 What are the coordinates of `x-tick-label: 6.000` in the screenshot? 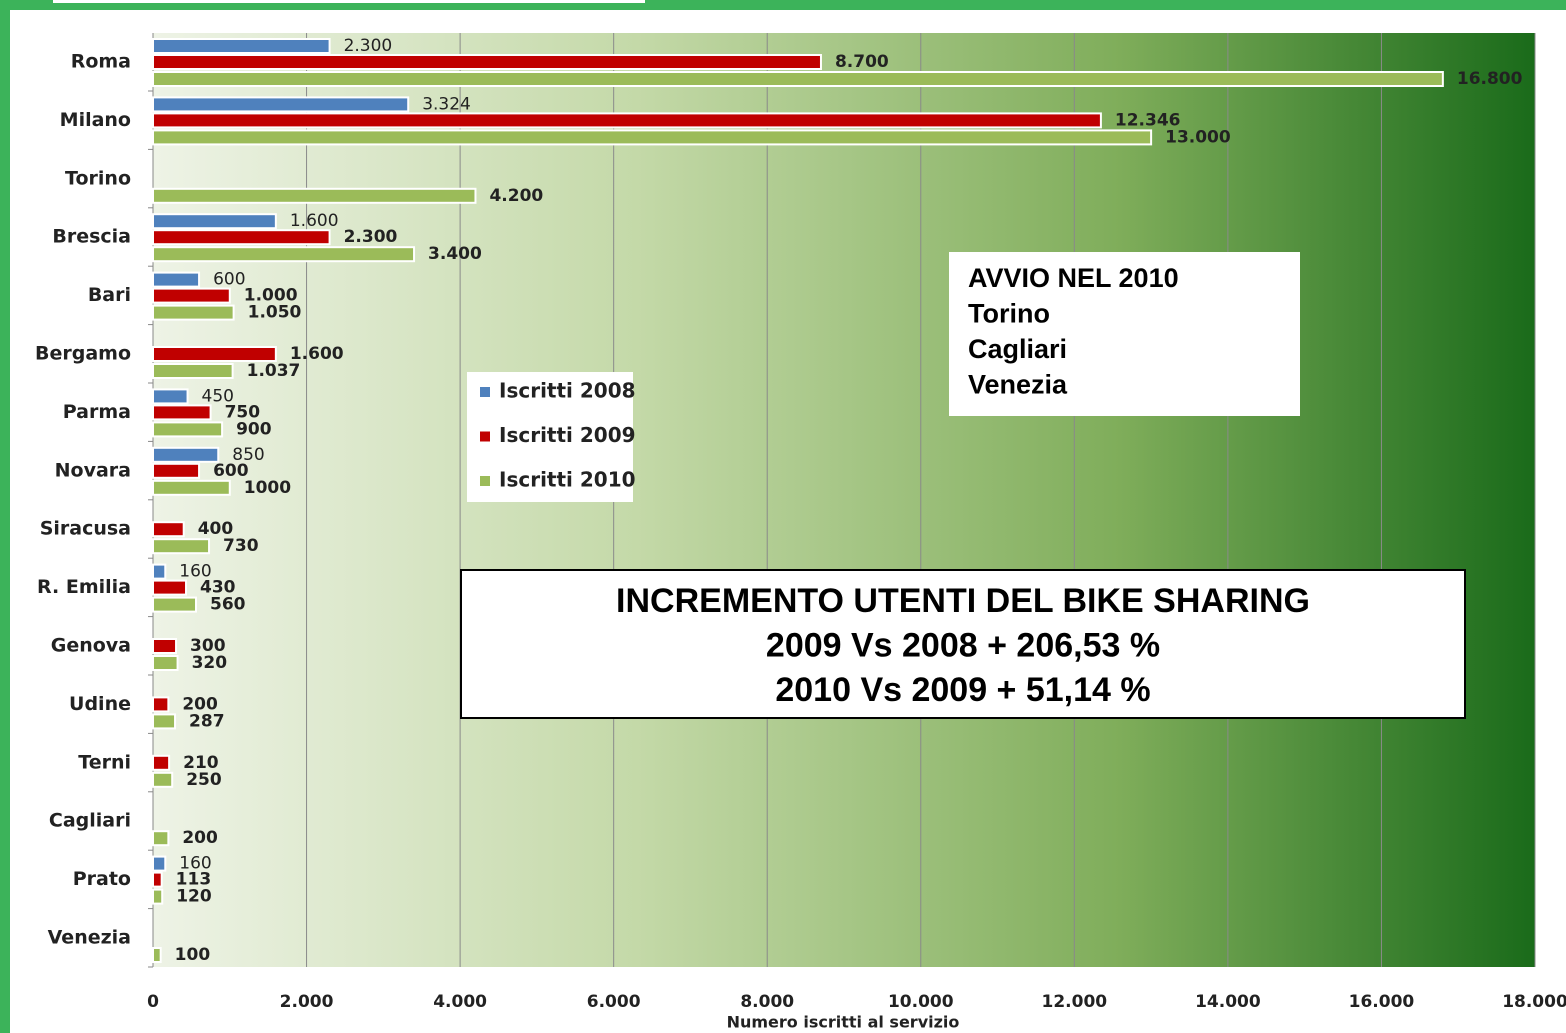 It's located at (614, 1002).